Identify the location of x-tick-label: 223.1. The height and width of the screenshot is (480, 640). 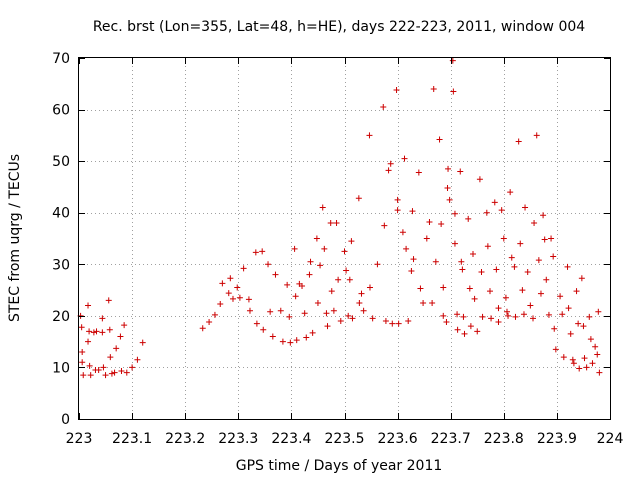
(132, 439).